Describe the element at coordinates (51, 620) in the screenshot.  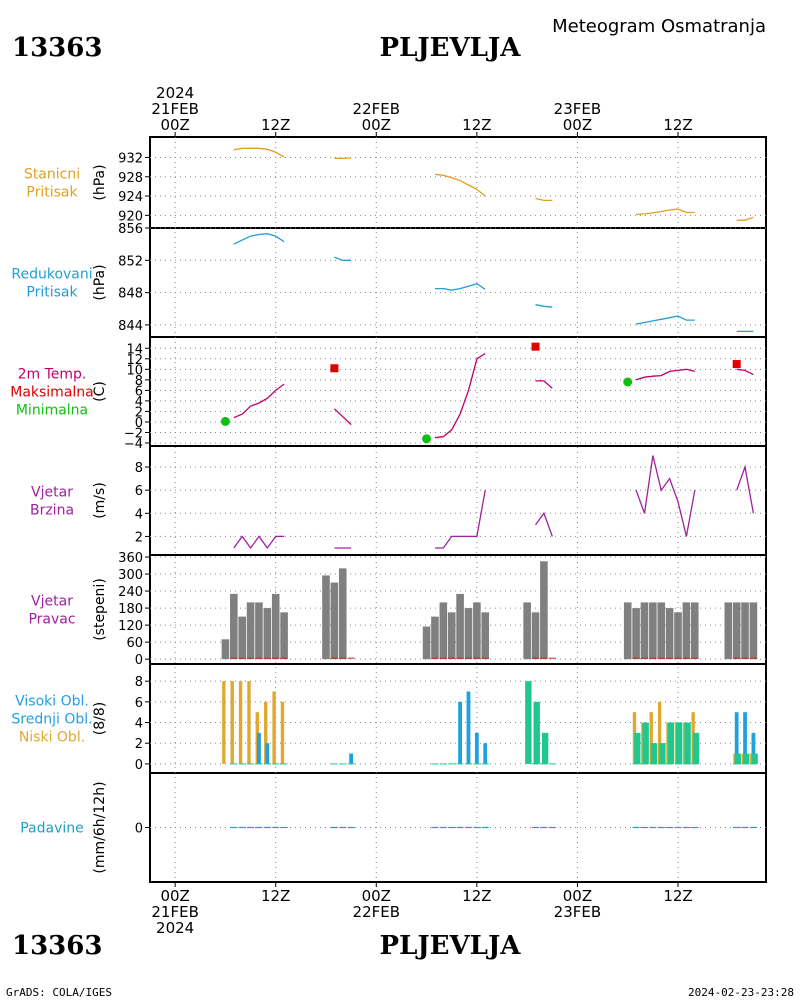
I see `panel-label: Pravac` at that location.